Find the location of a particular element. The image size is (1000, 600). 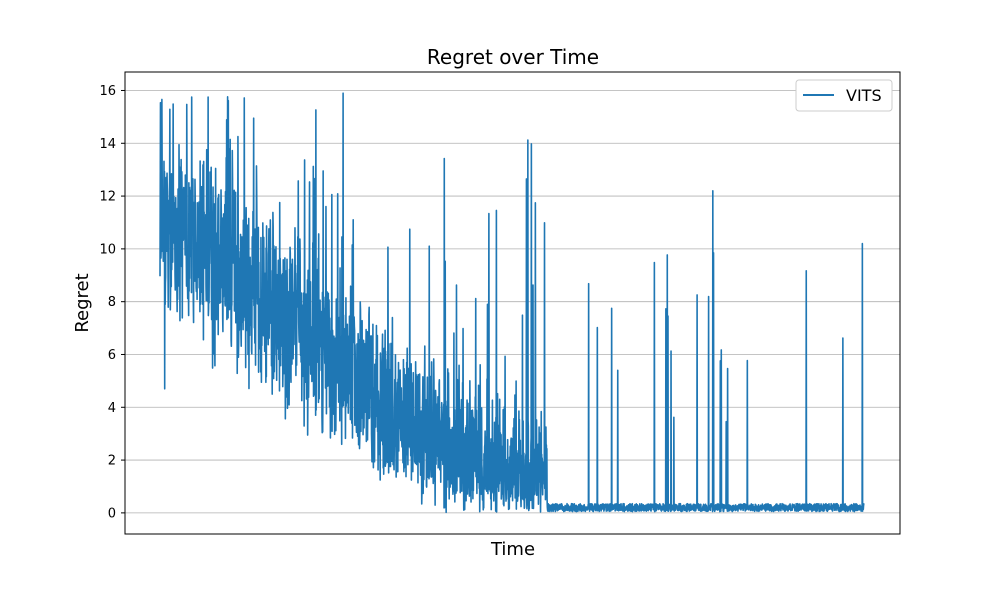

y-tick-label: 16 is located at coordinates (107, 91).